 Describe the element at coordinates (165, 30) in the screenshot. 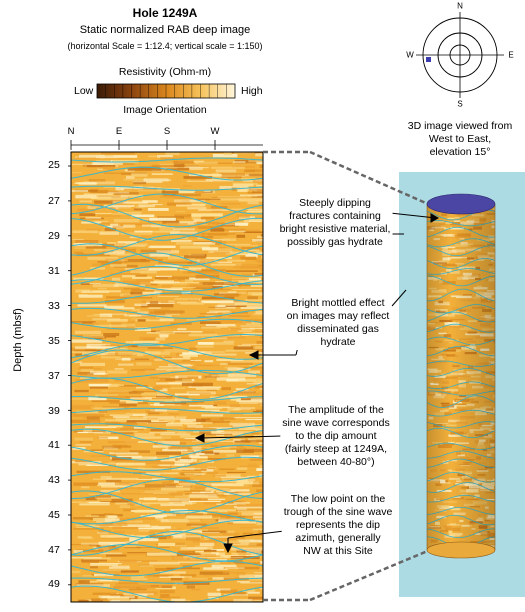

I see `figure-subtitle: Static normalized RAB deep image` at that location.